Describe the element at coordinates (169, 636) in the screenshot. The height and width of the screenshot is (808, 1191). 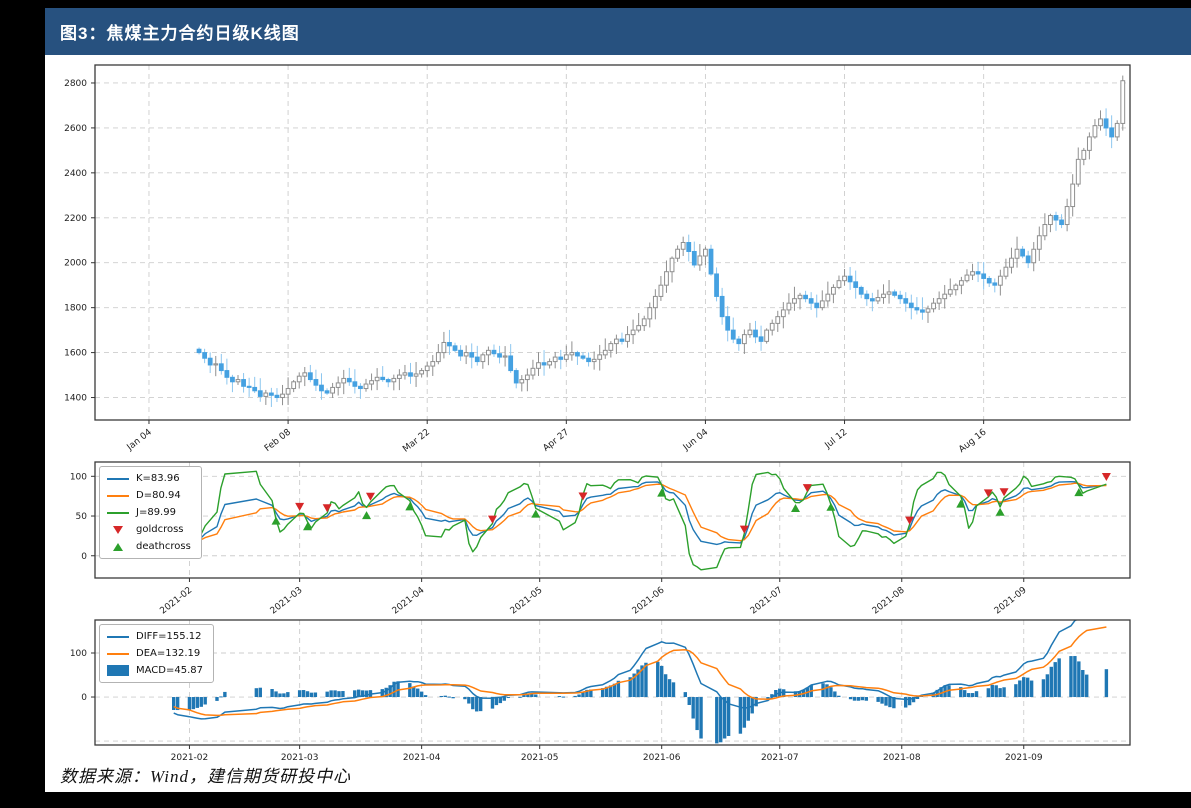
I see `diff-line-label: DIFF=155.12` at that location.